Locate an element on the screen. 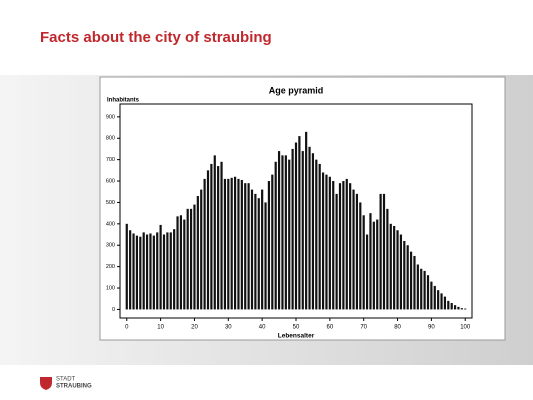 The image size is (533, 400). y-tick-label: 0 is located at coordinates (113, 310).